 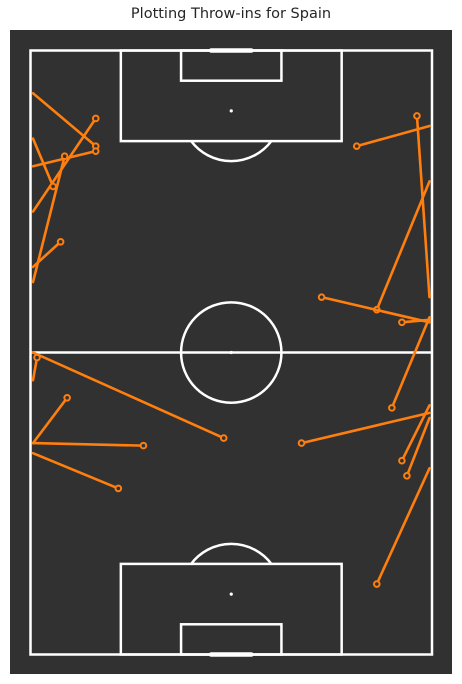 I want to click on penalty-spot-bottom, so click(x=231, y=594).